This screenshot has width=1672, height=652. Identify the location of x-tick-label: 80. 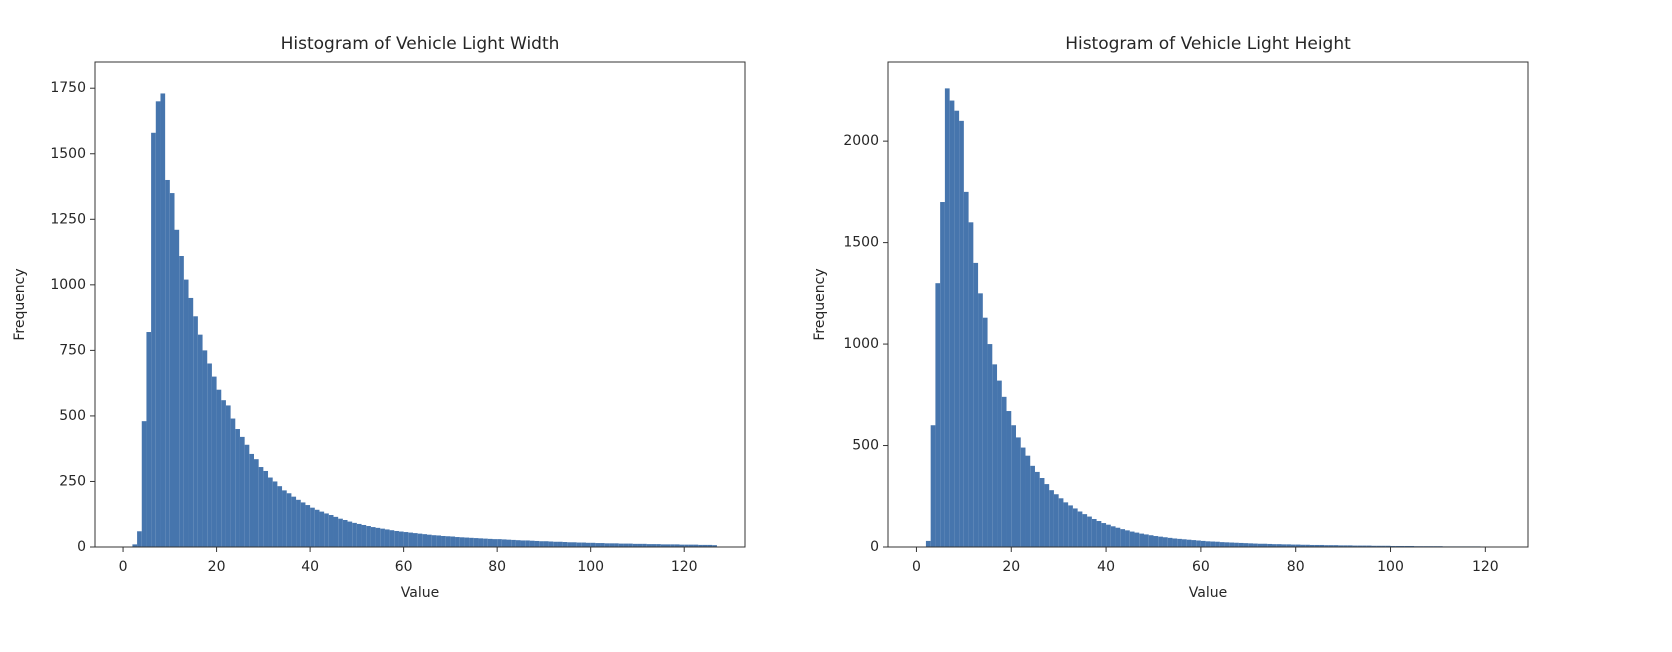
(497, 567).